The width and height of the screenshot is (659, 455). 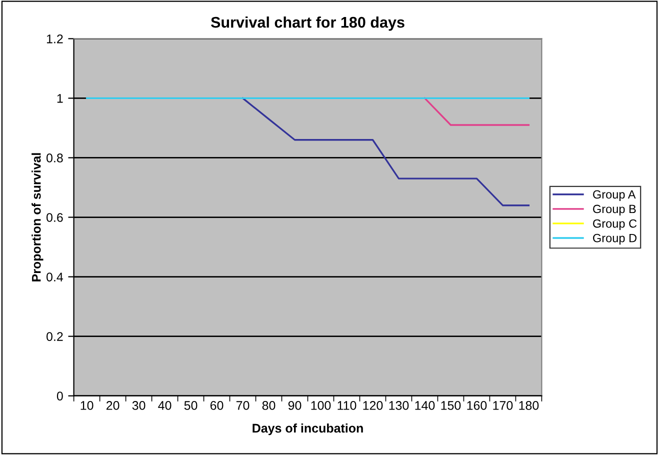 What do you see at coordinates (191, 405) in the screenshot?
I see `x-tick-label: 50` at bounding box center [191, 405].